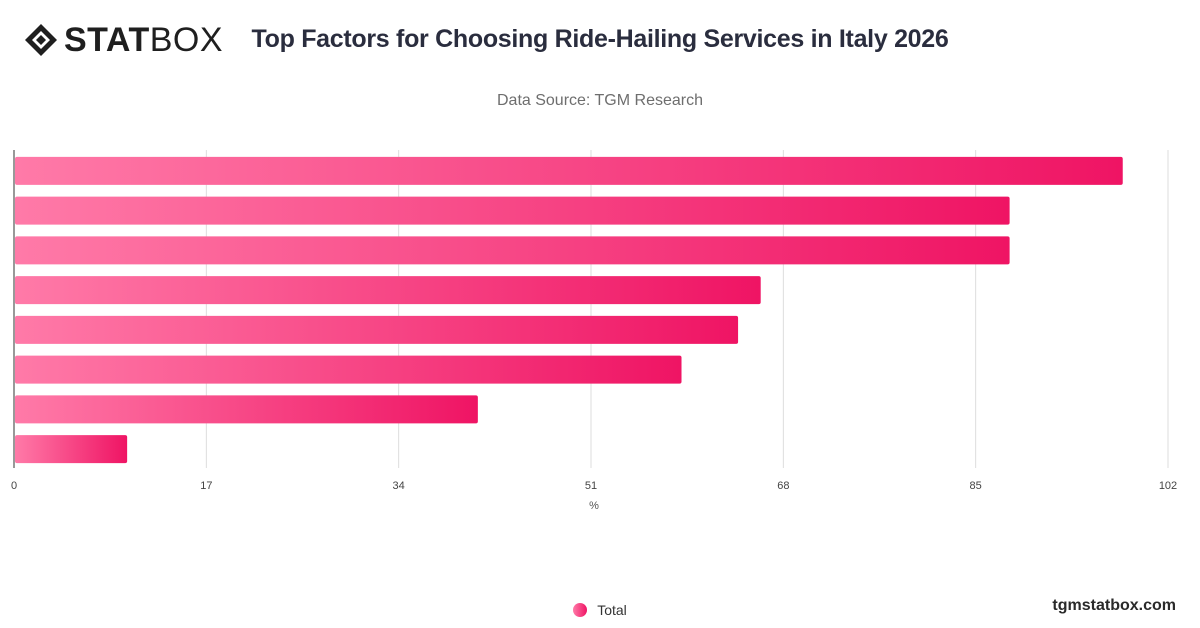 This screenshot has height=628, width=1200. I want to click on statbox-logo: STATBOX, so click(123, 40).